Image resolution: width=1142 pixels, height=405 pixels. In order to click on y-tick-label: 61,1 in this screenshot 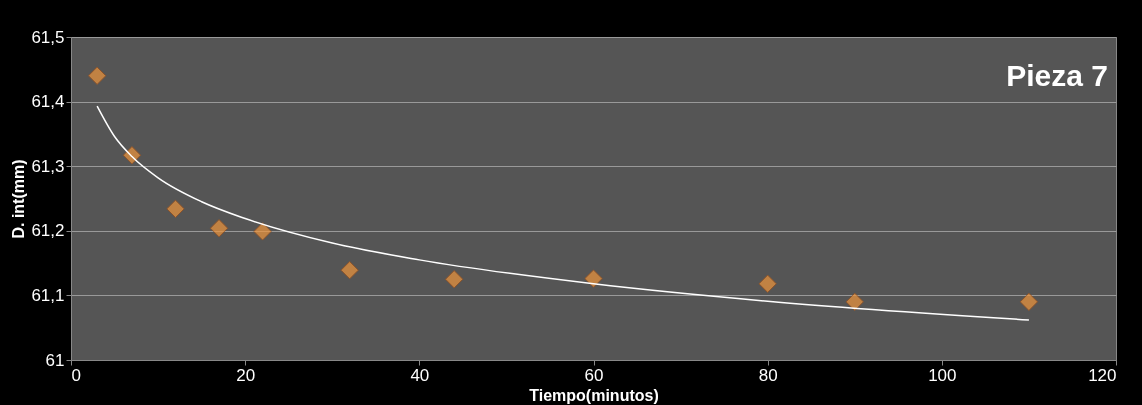, I will do `click(48, 295)`.